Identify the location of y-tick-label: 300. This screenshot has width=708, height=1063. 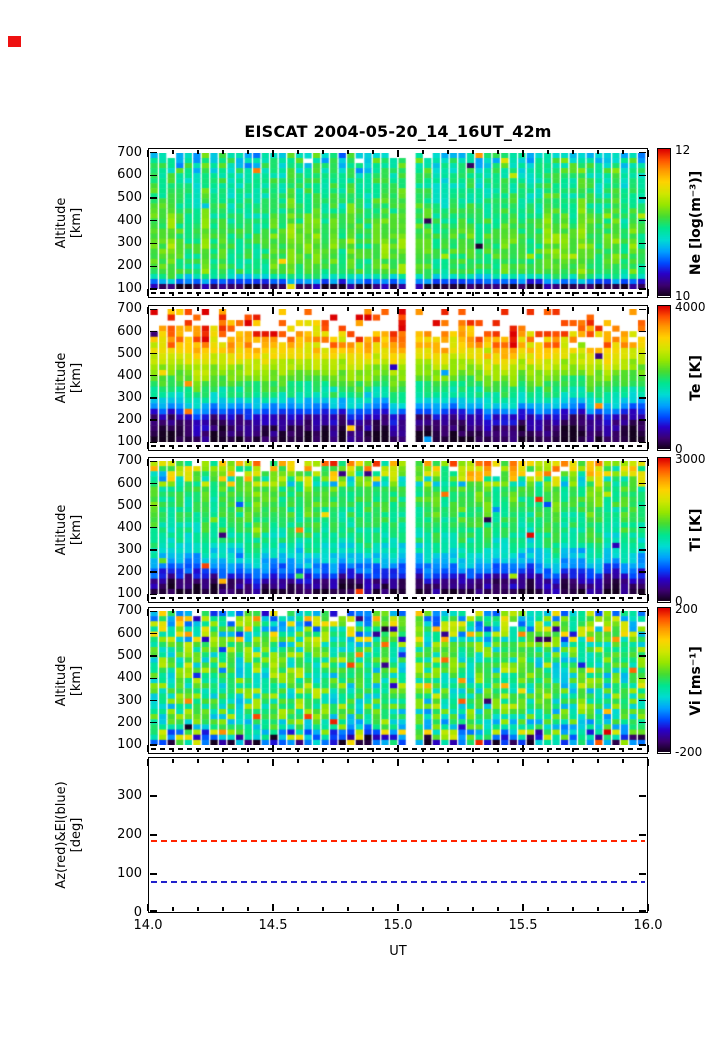
(129, 243).